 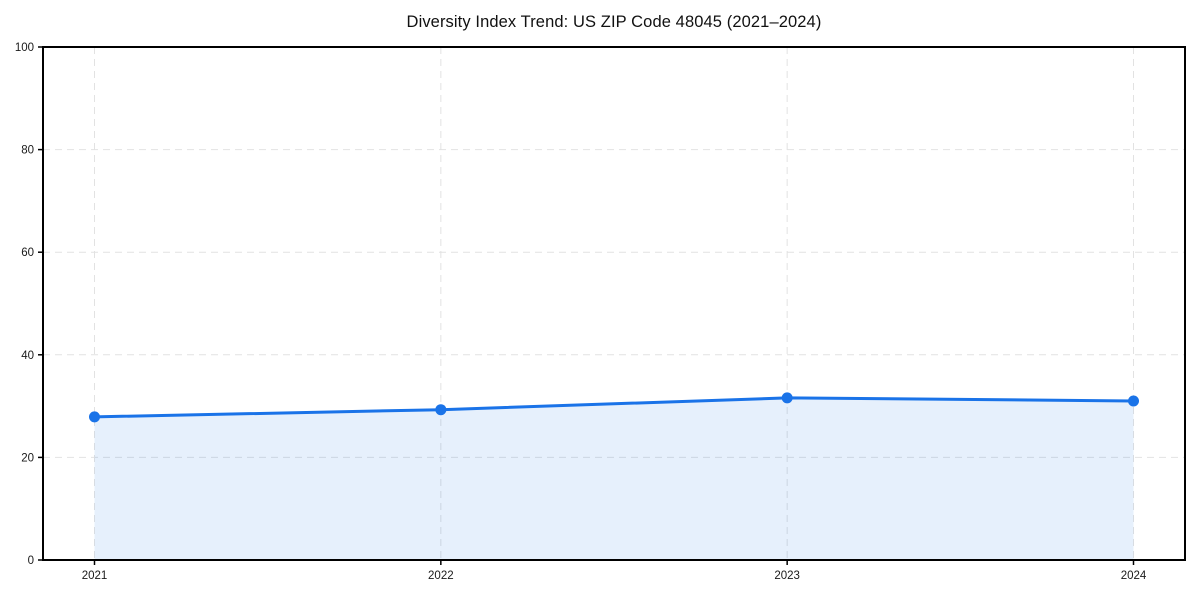 I want to click on x-tick-label: 2021, so click(x=95, y=576).